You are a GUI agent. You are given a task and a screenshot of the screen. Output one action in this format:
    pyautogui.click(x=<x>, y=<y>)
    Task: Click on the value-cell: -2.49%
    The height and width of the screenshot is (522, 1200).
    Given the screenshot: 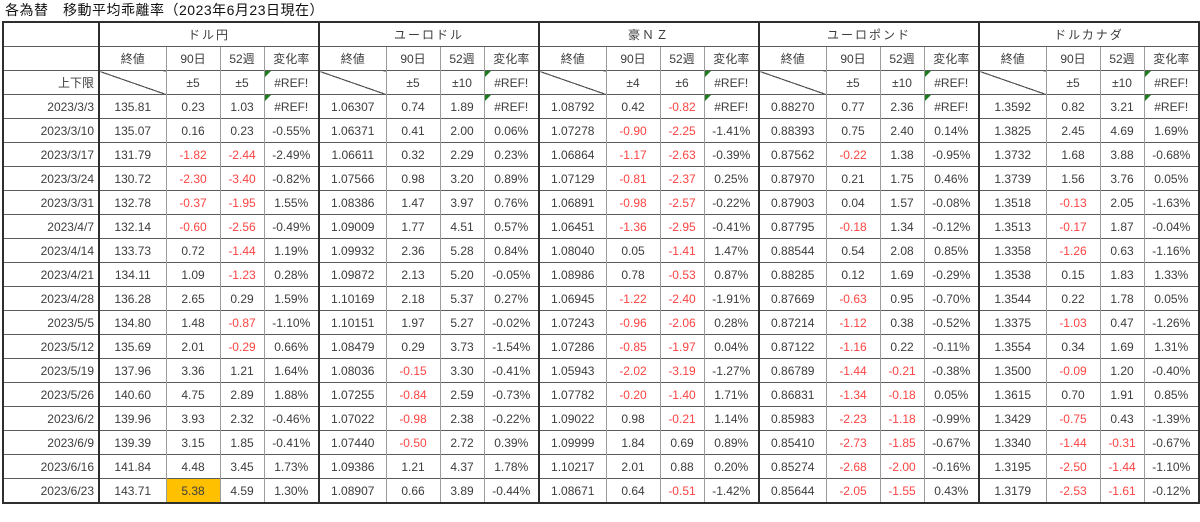 What is the action you would take?
    pyautogui.click(x=291, y=154)
    